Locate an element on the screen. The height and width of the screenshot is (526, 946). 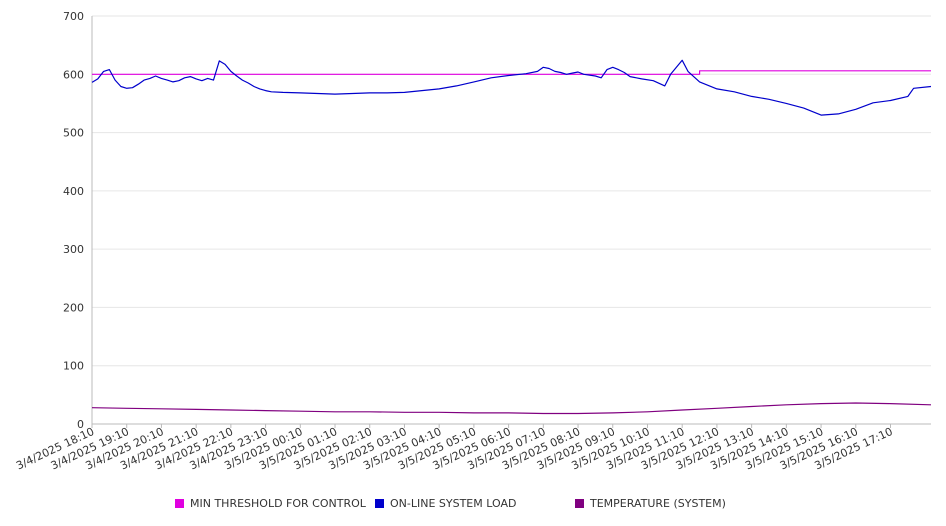
legend-label-min-threshold: MIN THRESHOLD FOR CONTROL is located at coordinates (278, 503).